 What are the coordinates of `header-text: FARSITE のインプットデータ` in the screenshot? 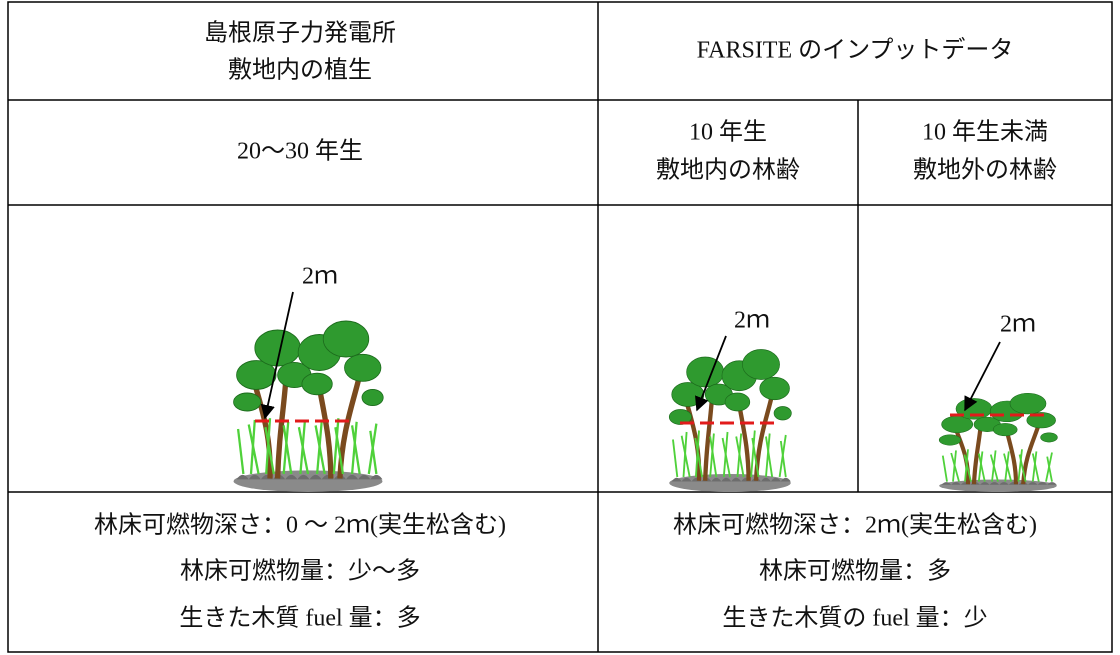 It's located at (855, 50).